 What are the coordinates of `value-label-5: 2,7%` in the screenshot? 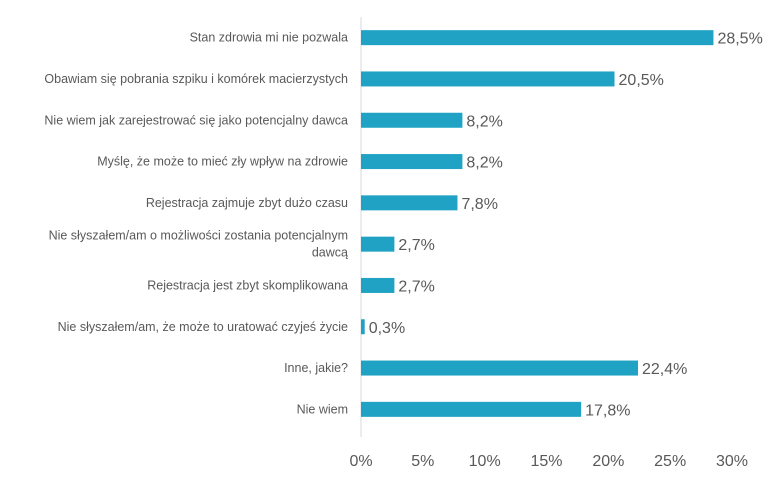 It's located at (416, 245).